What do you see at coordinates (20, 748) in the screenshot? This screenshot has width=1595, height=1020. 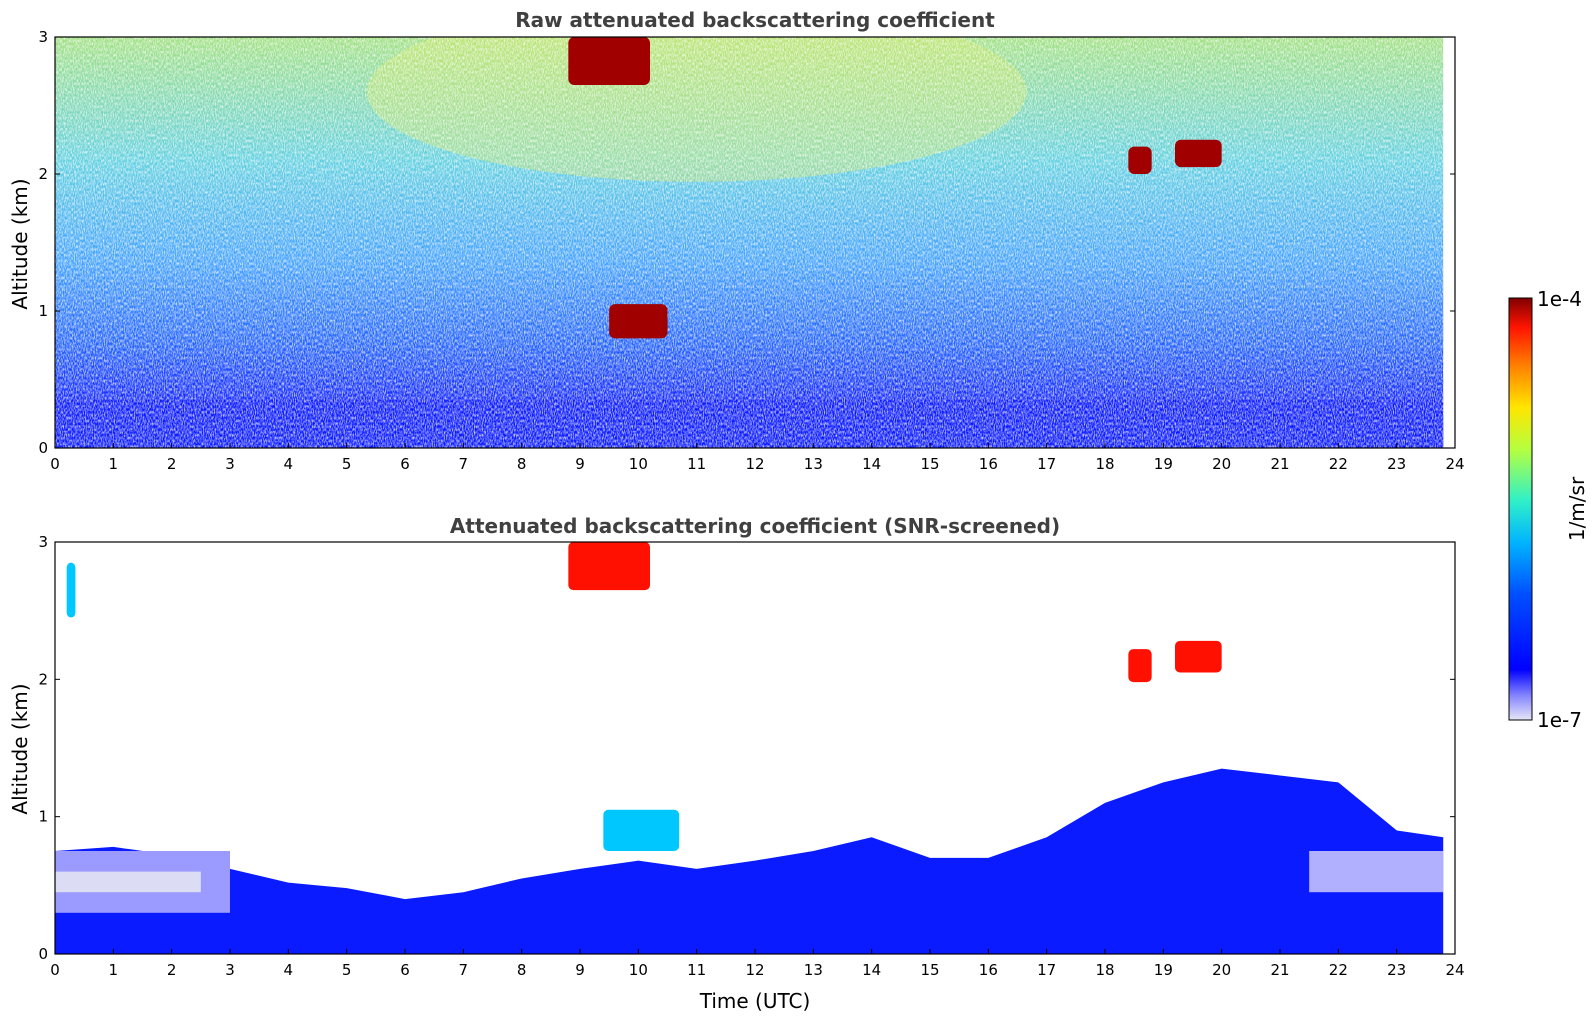 I see `panel-screened-ylabel: Altitude (km)` at bounding box center [20, 748].